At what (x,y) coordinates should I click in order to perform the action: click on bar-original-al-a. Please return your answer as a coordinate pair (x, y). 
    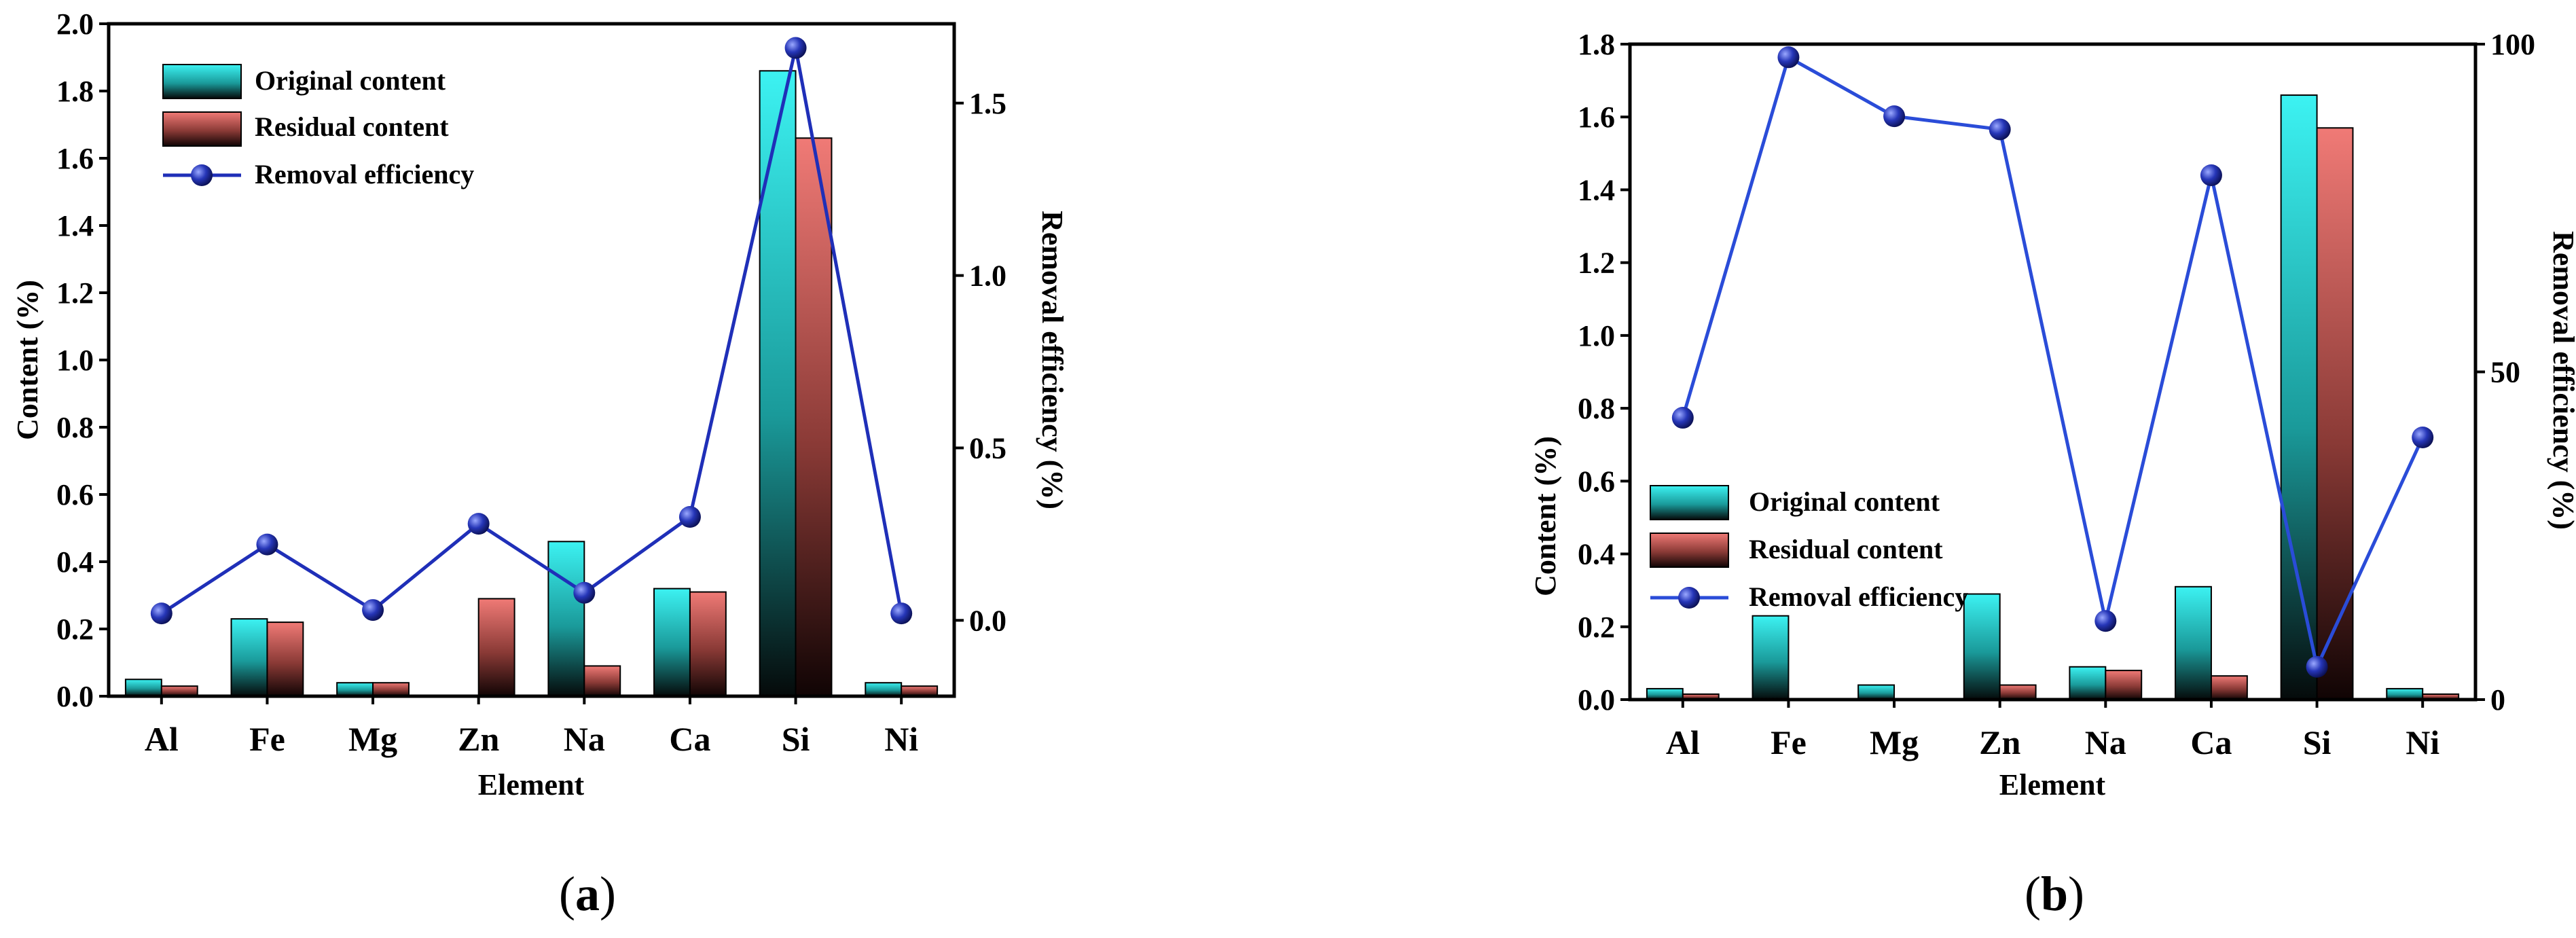
    Looking at the image, I should click on (143, 688).